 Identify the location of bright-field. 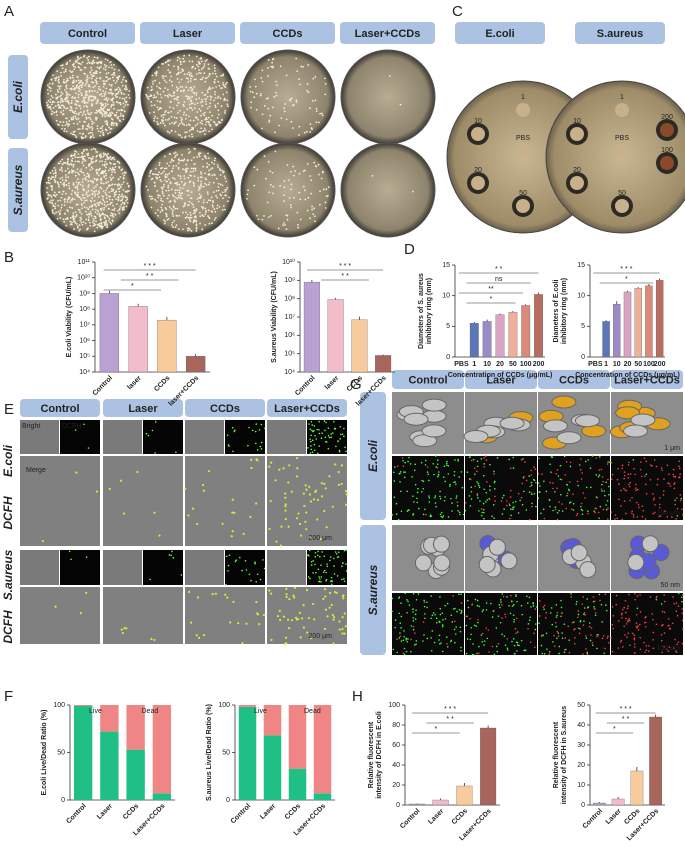
(122, 567).